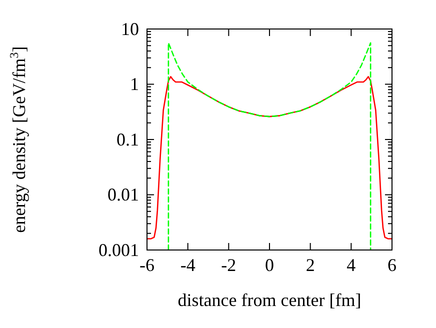 The width and height of the screenshot is (436, 328). What do you see at coordinates (127, 139) in the screenshot?
I see `y-tick-label: 0.1` at bounding box center [127, 139].